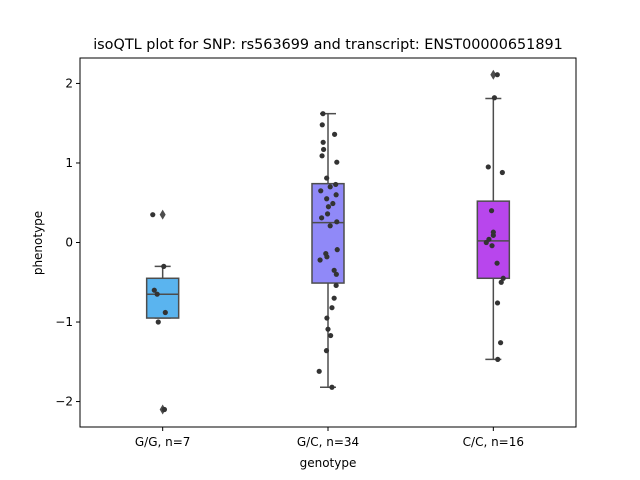 The height and width of the screenshot is (480, 640). Describe the element at coordinates (328, 463) in the screenshot. I see `x-axis-label: genotype` at that location.